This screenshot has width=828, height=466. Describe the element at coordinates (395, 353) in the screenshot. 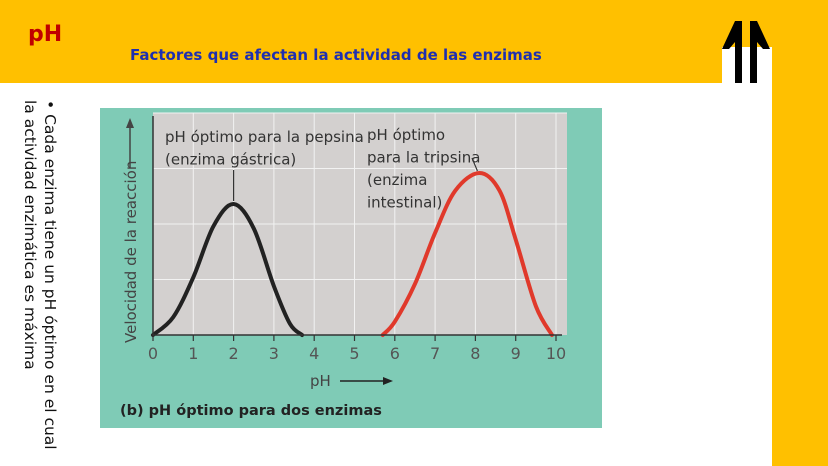

I see `x-tick-label: 6` at that location.